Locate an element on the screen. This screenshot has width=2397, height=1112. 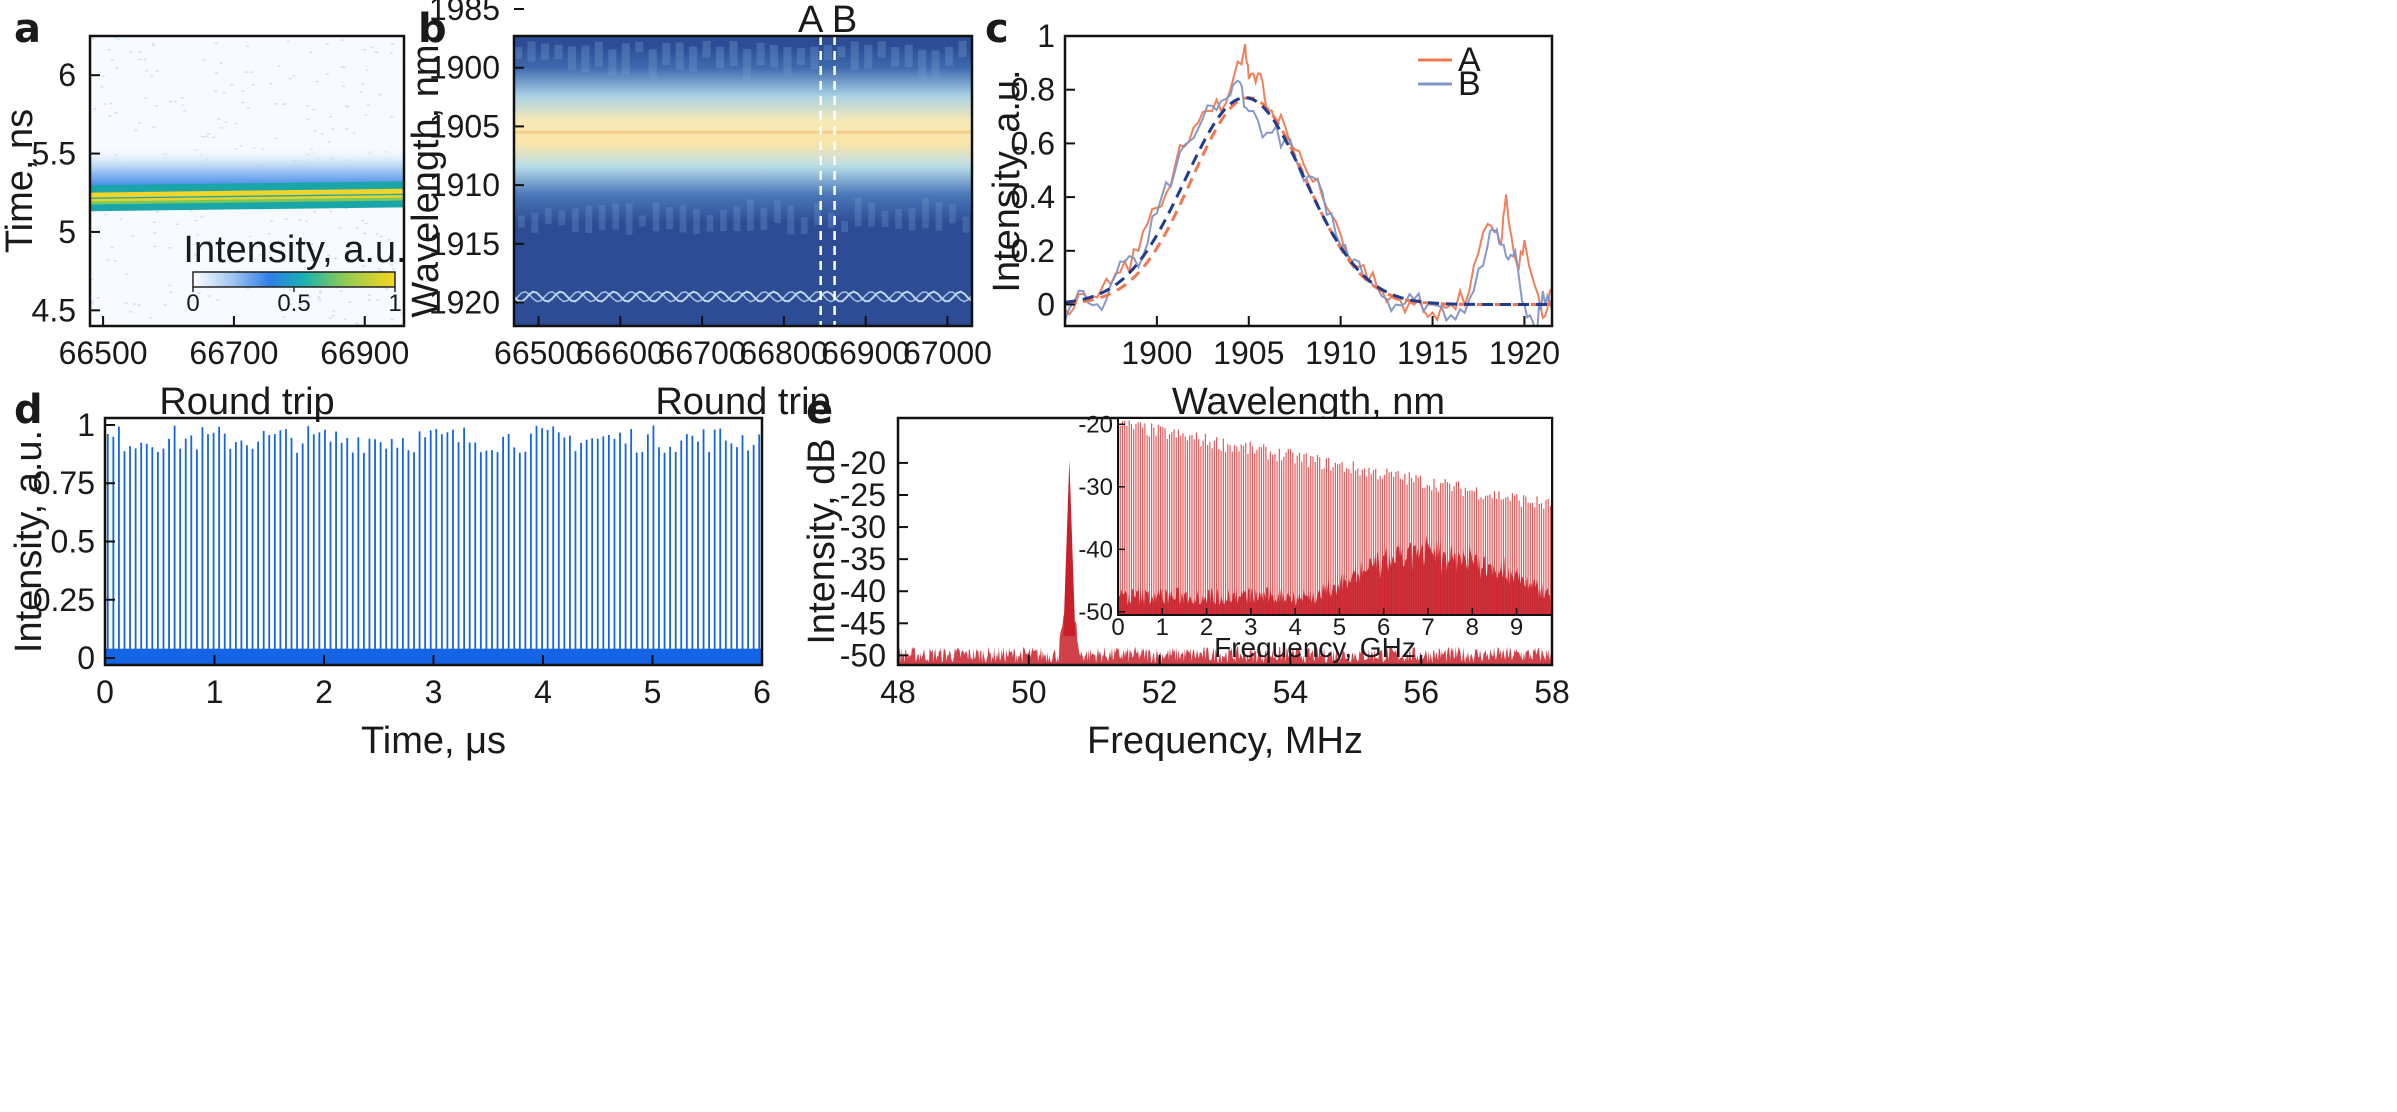
panel-e-xtick-label: 58 is located at coordinates (1552, 692).